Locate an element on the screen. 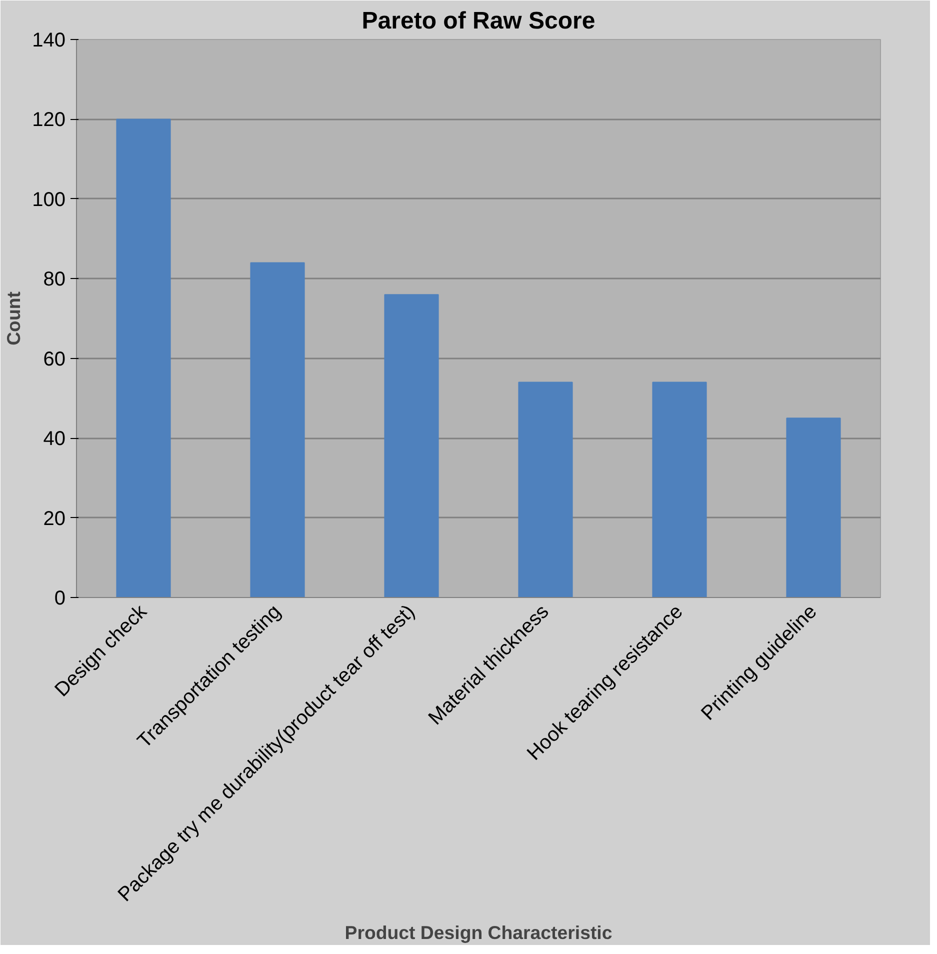 The height and width of the screenshot is (954, 937). chart-title: Pareto of Raw Score is located at coordinates (479, 21).